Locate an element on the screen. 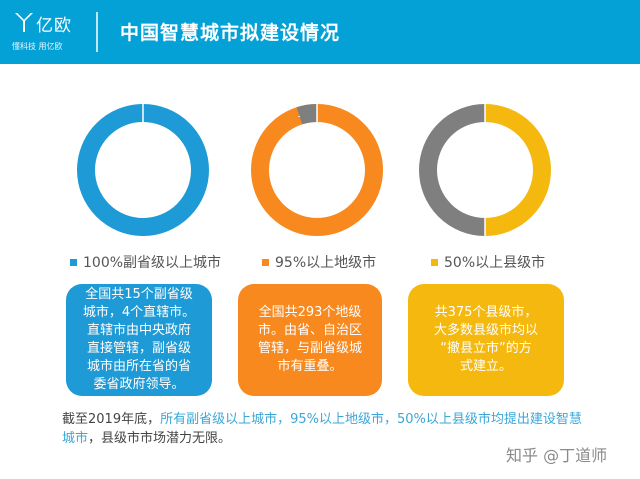 This screenshot has height=479, width=640. note-suffix: ，县级市市场潜力无限。 is located at coordinates (160, 438).